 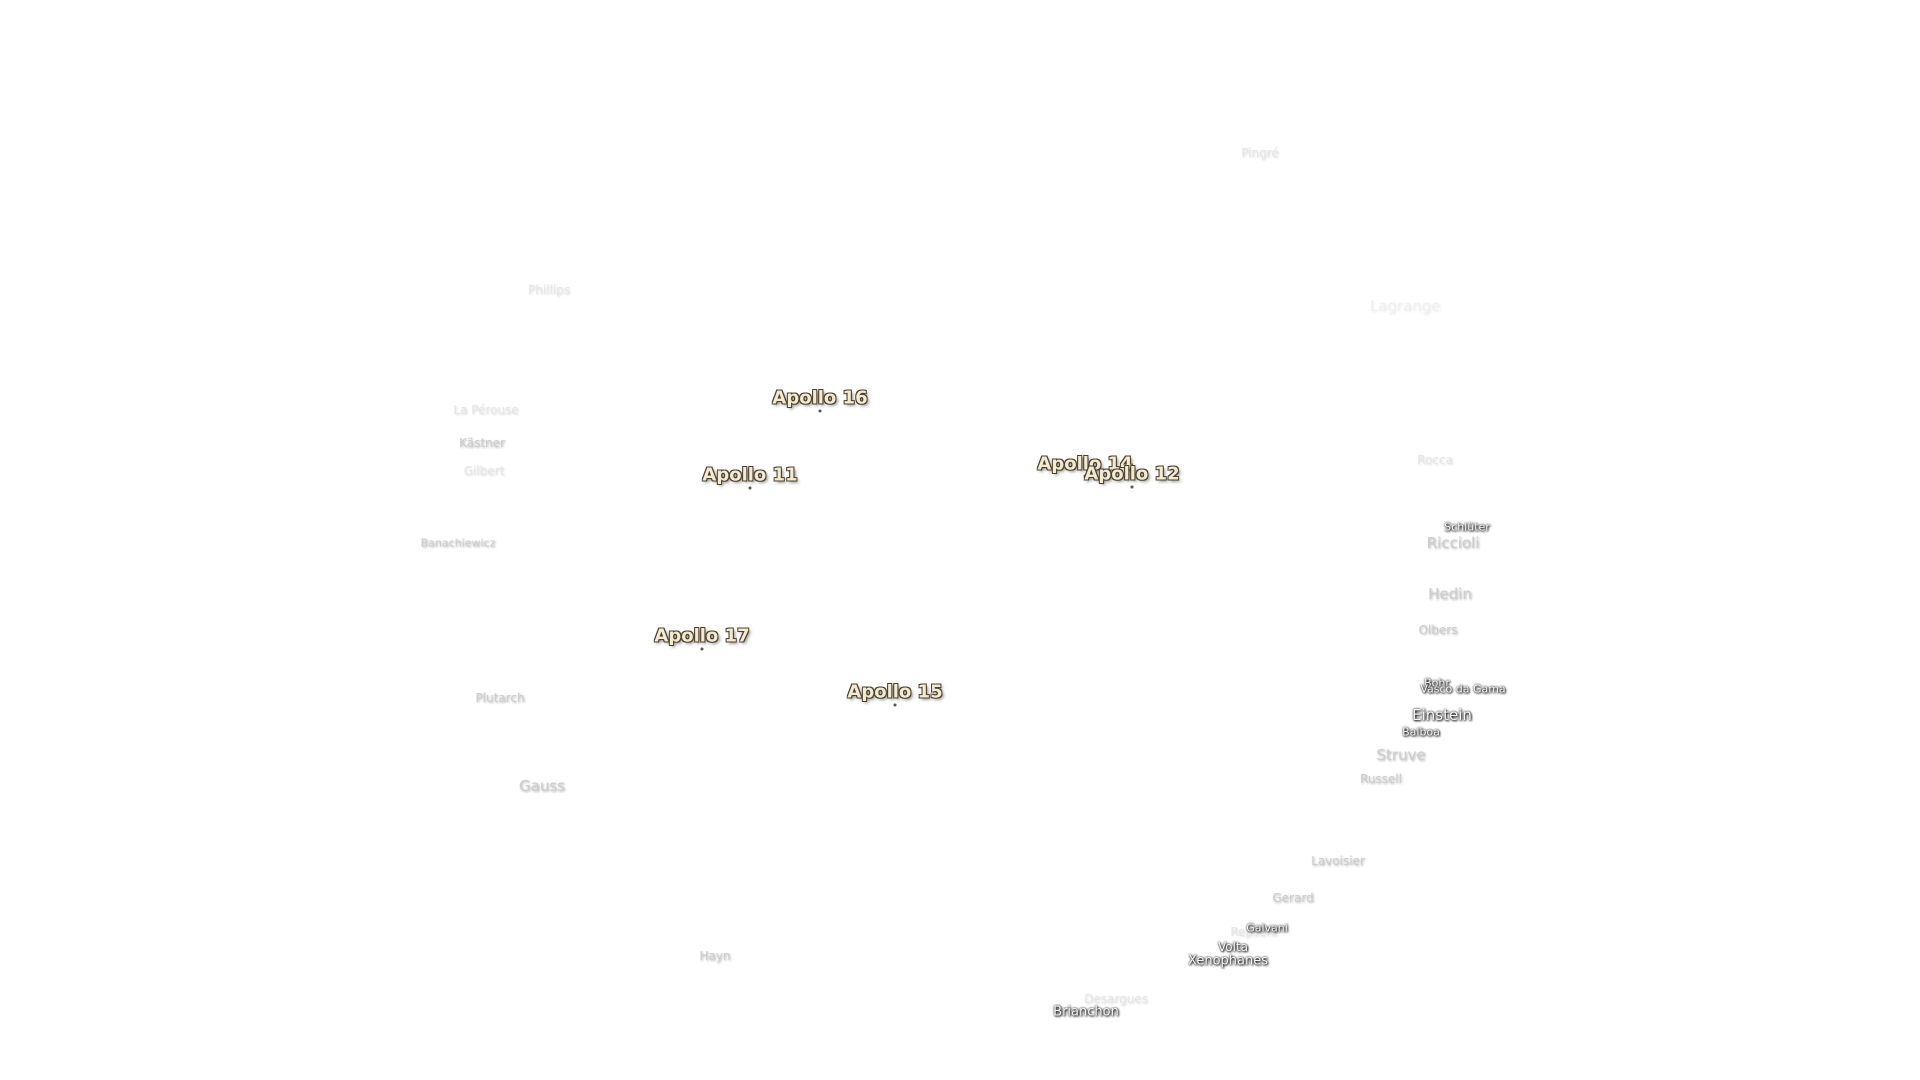 What do you see at coordinates (1116, 999) in the screenshot?
I see `crater-label: Desargues` at bounding box center [1116, 999].